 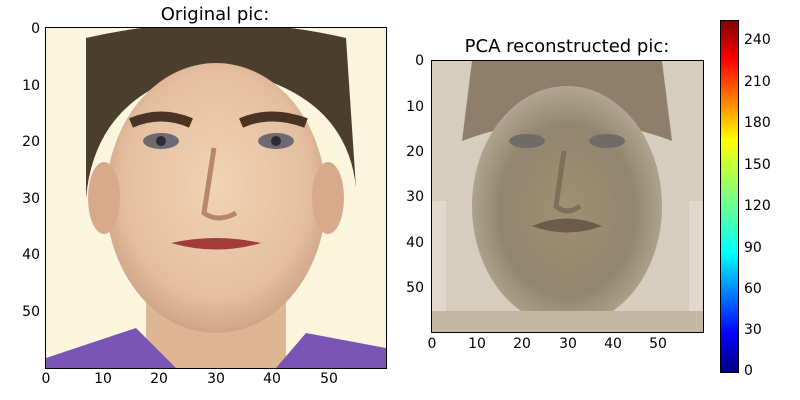 What do you see at coordinates (215, 14) in the screenshot?
I see `original-title: Original pic:` at bounding box center [215, 14].